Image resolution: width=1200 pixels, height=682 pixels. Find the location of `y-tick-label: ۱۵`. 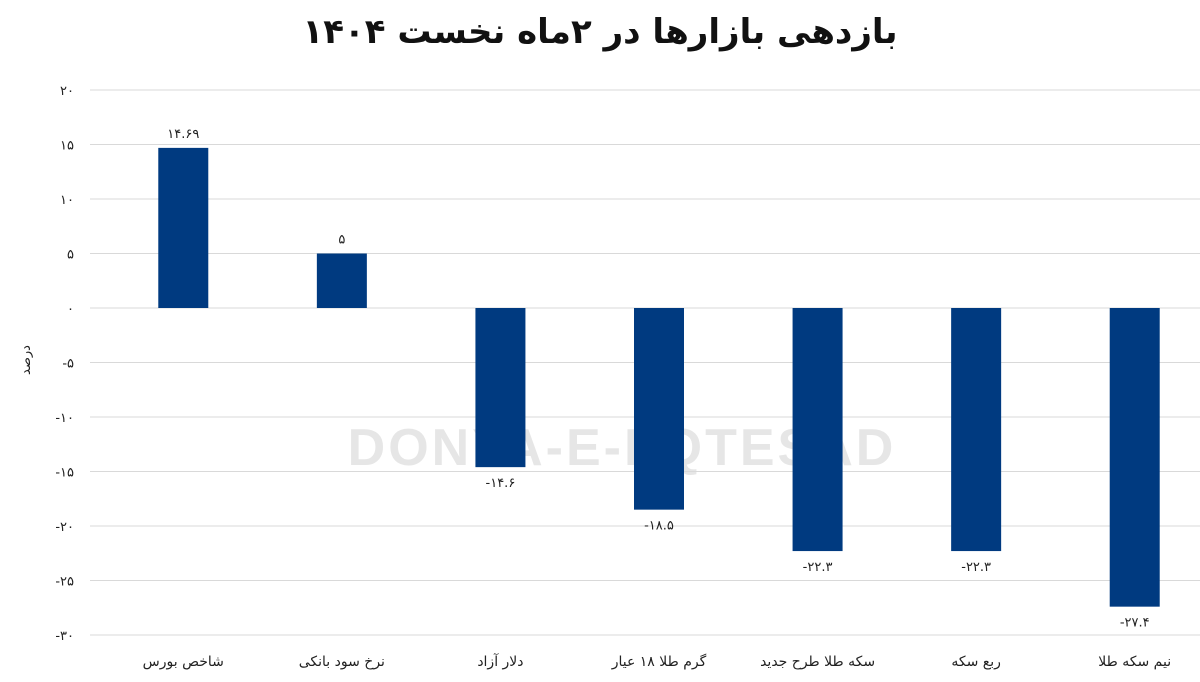

y-tick-label: ۱۵ is located at coordinates (67, 146).